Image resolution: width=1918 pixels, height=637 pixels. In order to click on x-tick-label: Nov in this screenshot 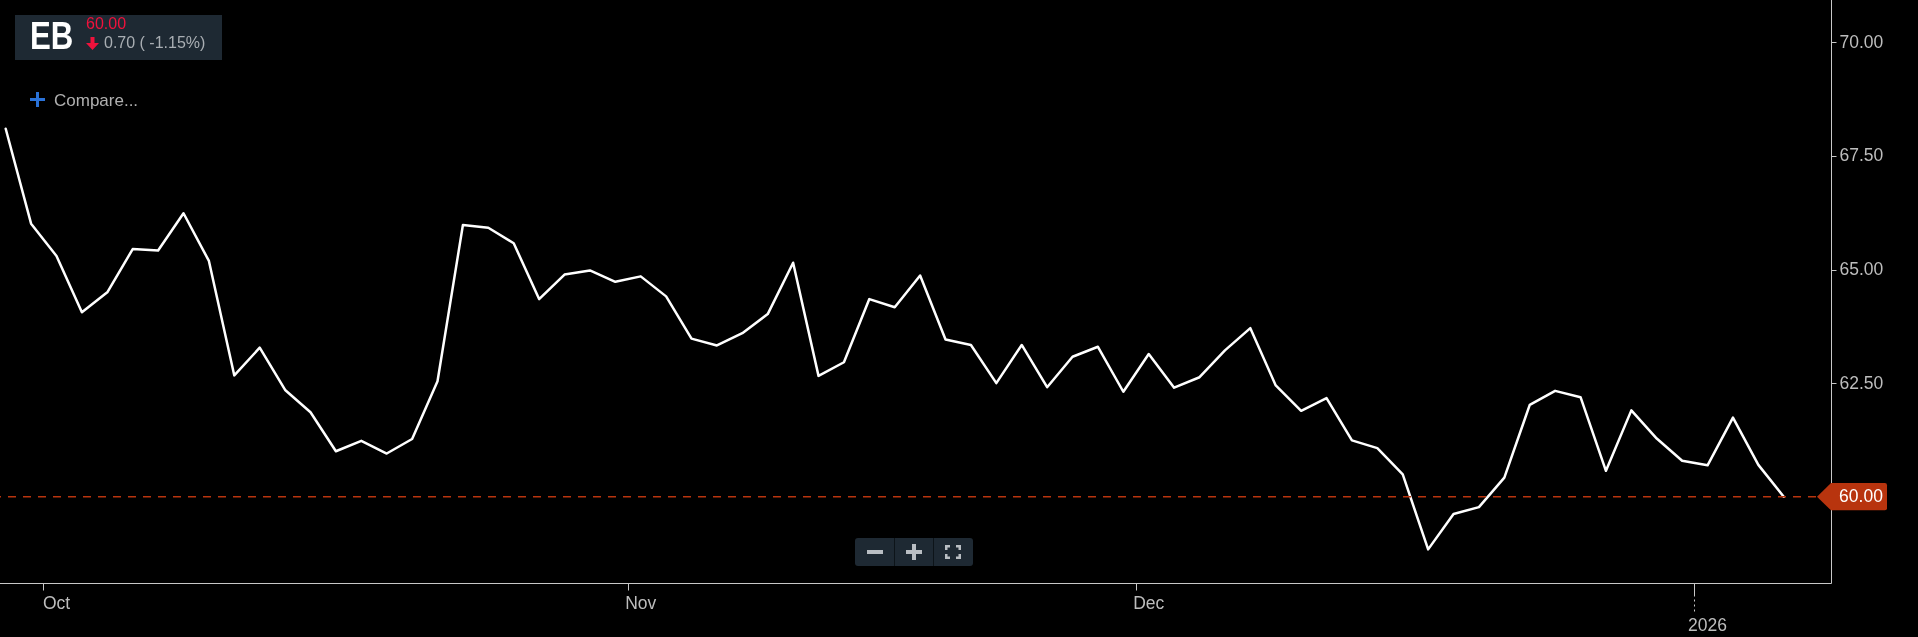, I will do `click(641, 602)`.